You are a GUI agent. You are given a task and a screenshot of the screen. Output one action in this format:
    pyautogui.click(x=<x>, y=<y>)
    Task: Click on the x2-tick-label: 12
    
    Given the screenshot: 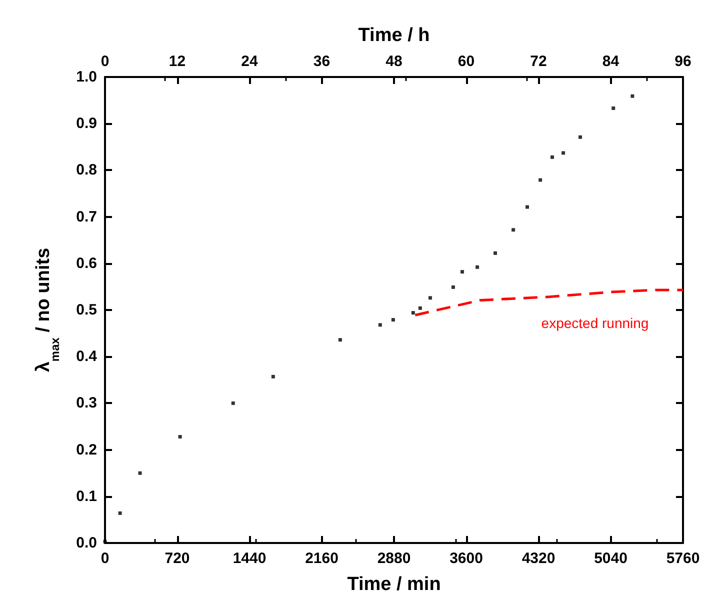 What is the action you would take?
    pyautogui.click(x=177, y=61)
    